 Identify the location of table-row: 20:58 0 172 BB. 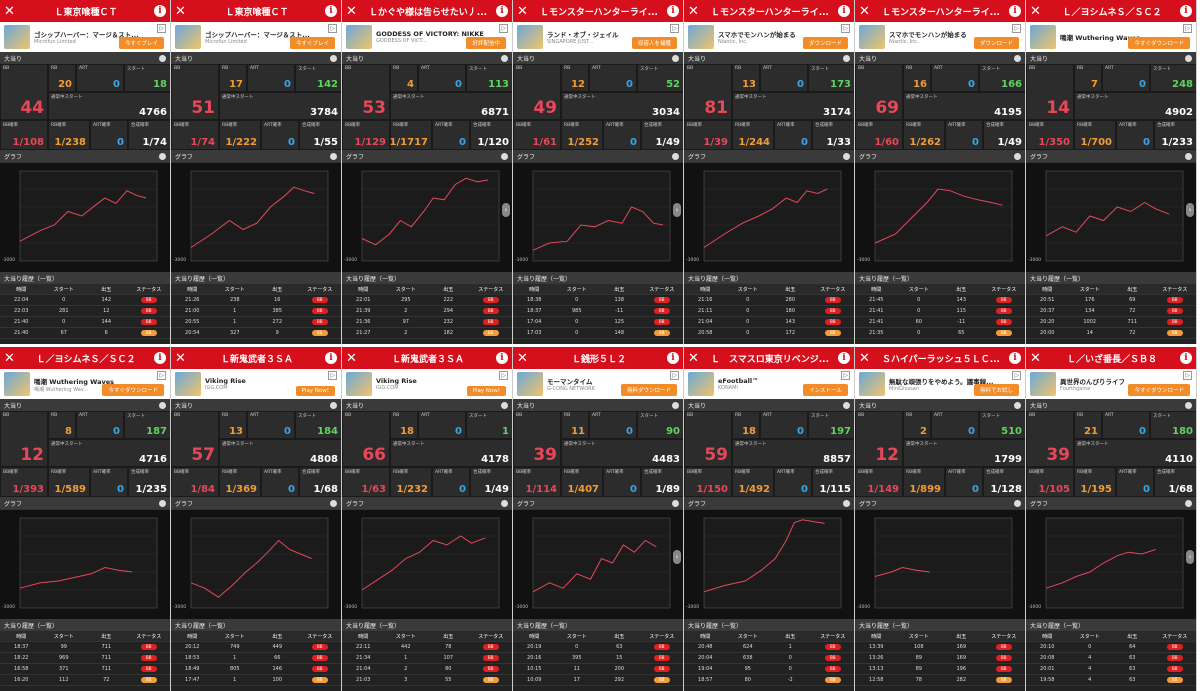
(769, 333).